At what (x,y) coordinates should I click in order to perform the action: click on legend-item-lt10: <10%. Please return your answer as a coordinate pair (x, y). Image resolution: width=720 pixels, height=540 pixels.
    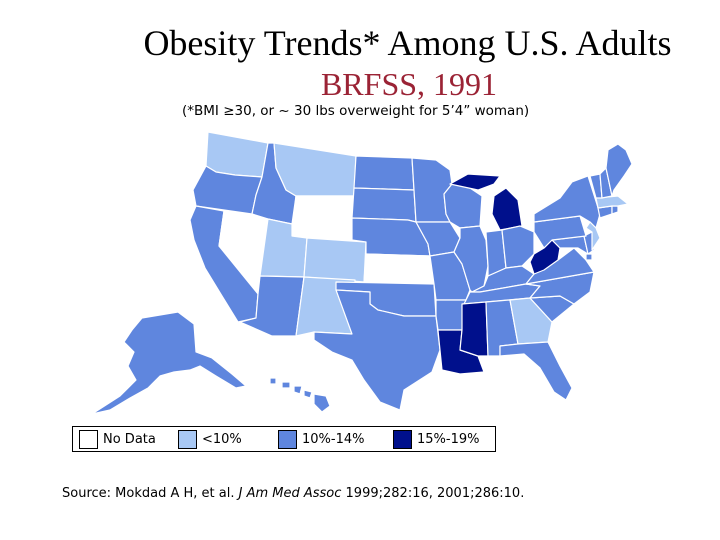
    Looking at the image, I should click on (210, 439).